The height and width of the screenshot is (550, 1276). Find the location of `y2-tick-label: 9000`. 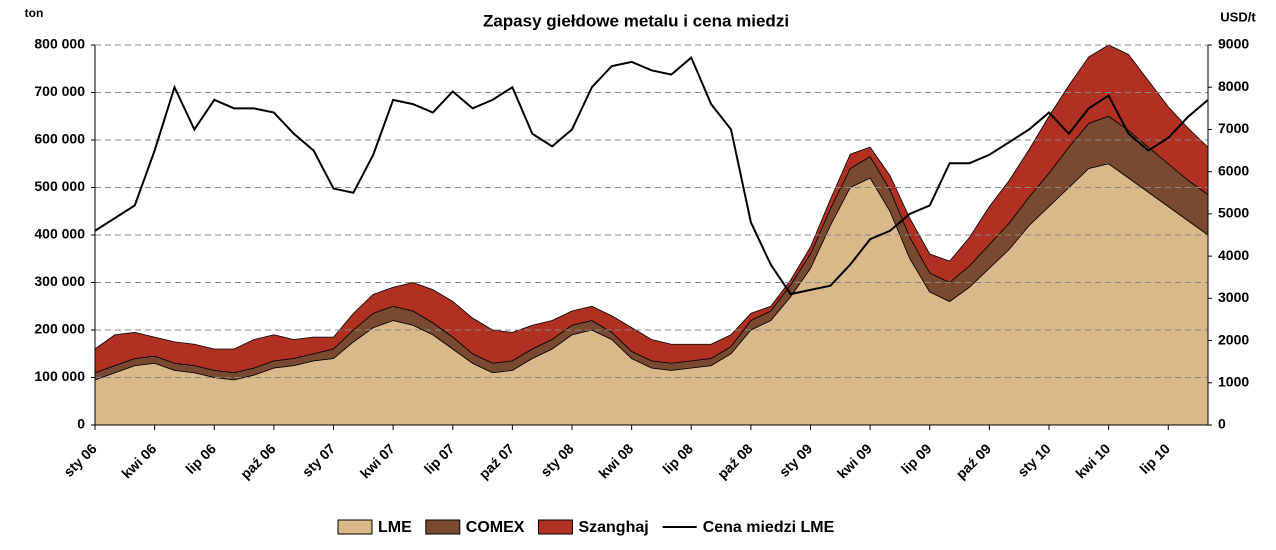

y2-tick-label: 9000 is located at coordinates (1233, 44).